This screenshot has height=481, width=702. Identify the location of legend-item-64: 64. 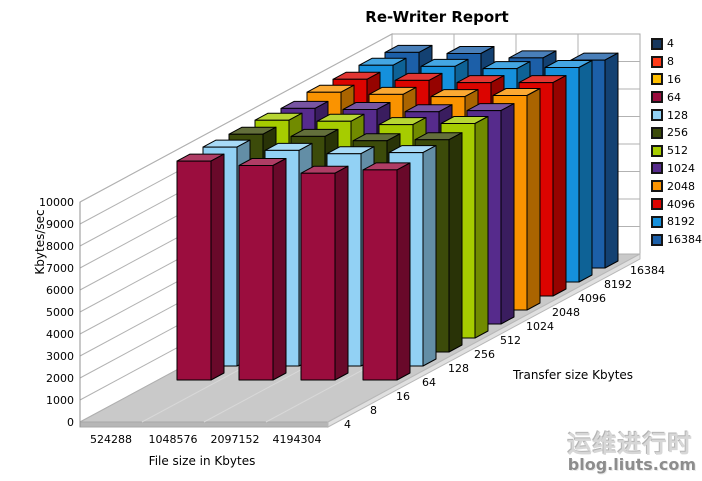
(676, 97).